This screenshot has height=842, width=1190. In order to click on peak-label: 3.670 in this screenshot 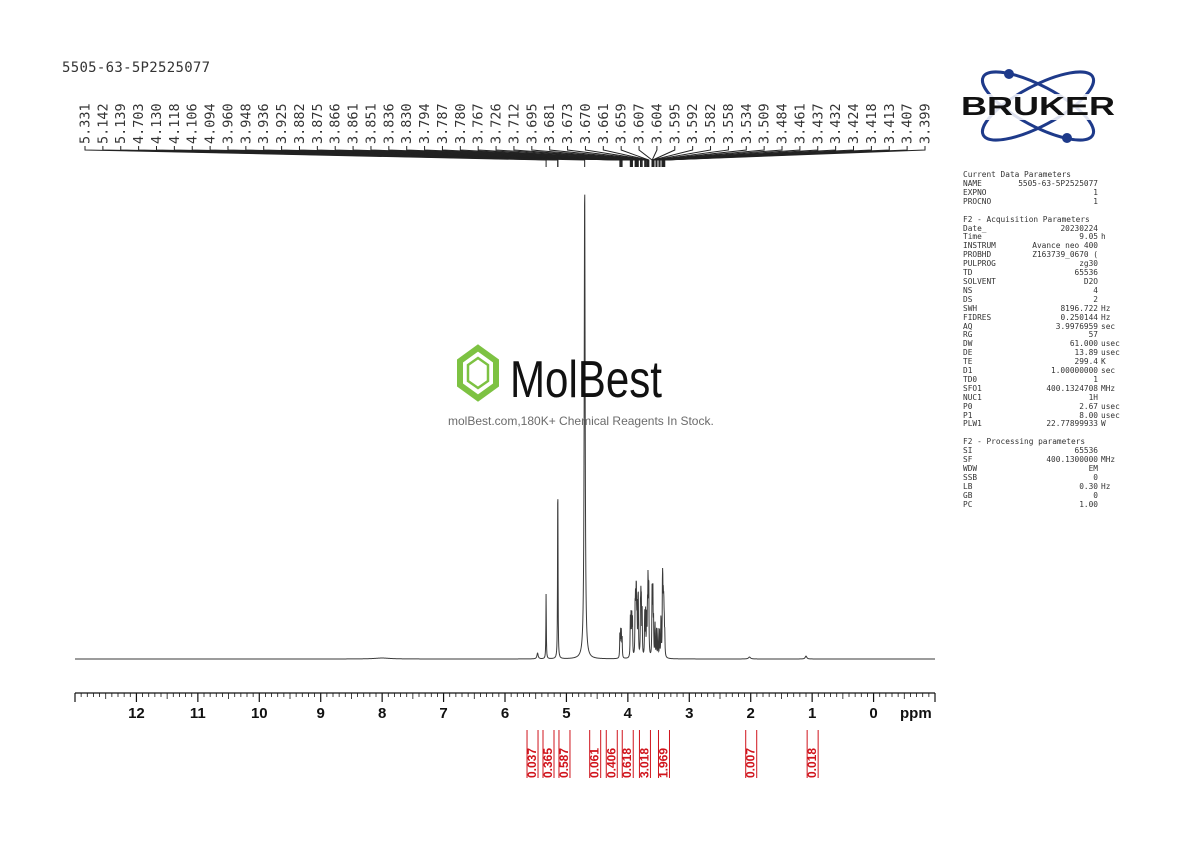, I will do `click(586, 123)`.